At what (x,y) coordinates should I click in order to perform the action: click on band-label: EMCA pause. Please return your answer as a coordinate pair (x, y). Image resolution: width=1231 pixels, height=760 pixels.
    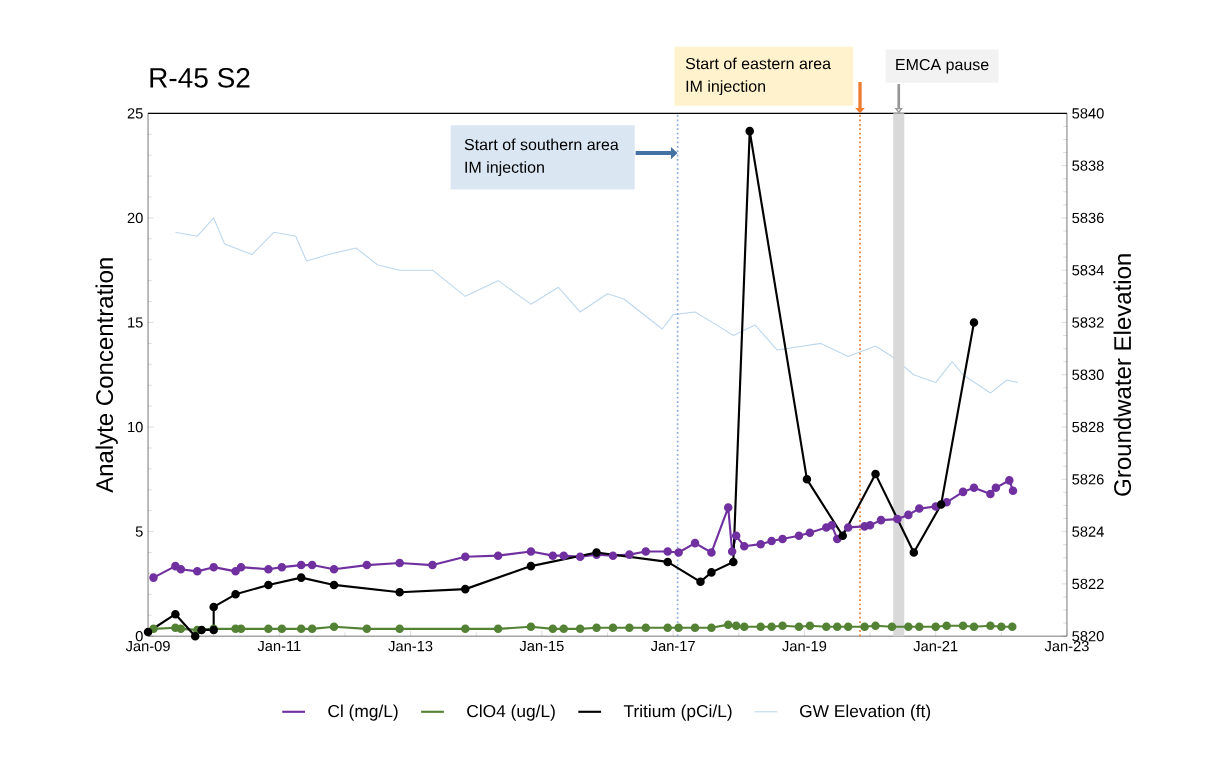
    Looking at the image, I should click on (942, 66).